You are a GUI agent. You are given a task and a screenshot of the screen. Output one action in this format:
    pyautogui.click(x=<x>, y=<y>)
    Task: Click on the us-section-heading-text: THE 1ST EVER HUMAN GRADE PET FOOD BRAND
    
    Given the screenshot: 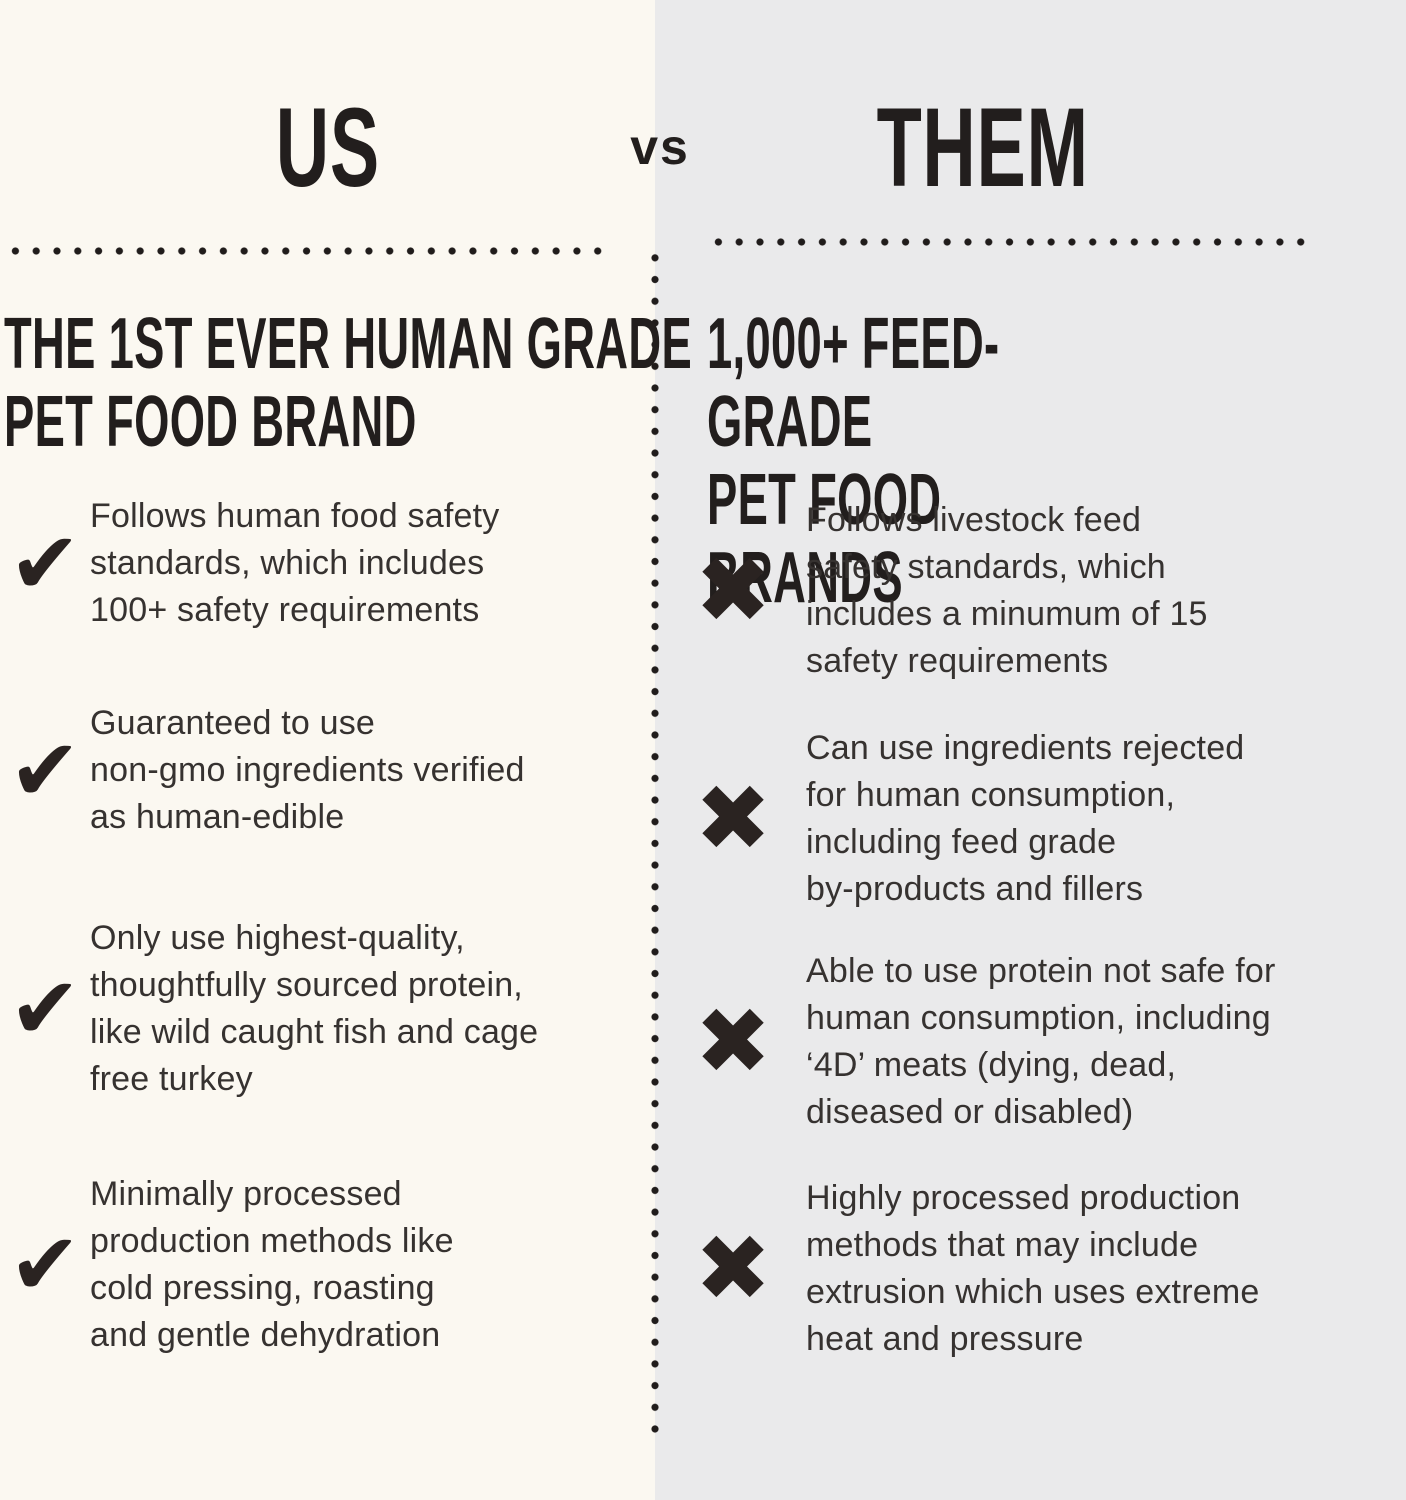 What is the action you would take?
    pyautogui.click(x=348, y=383)
    